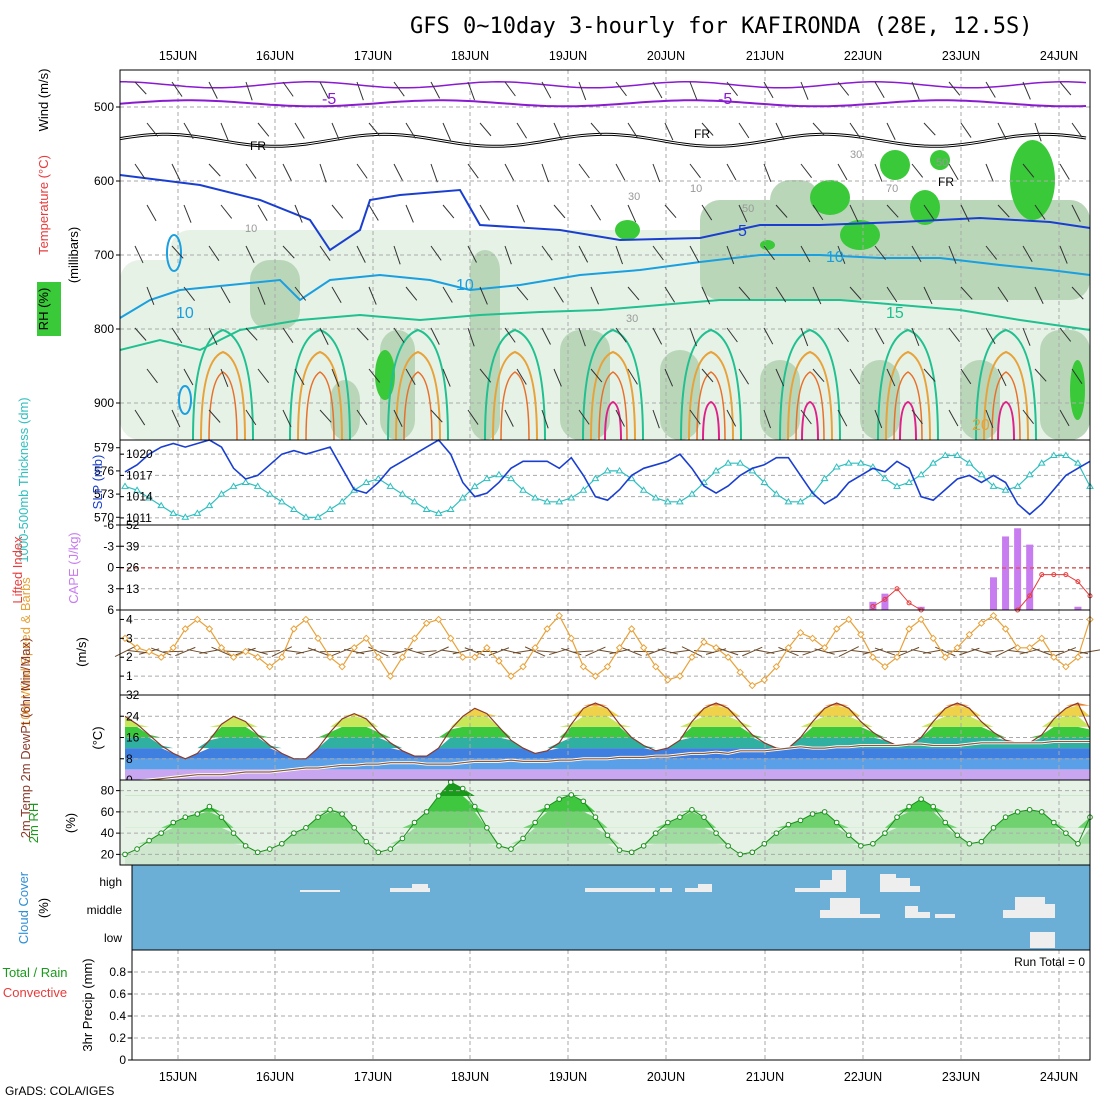 The height and width of the screenshot is (1100, 1100). I want to click on rh-shade, so click(345, 410).